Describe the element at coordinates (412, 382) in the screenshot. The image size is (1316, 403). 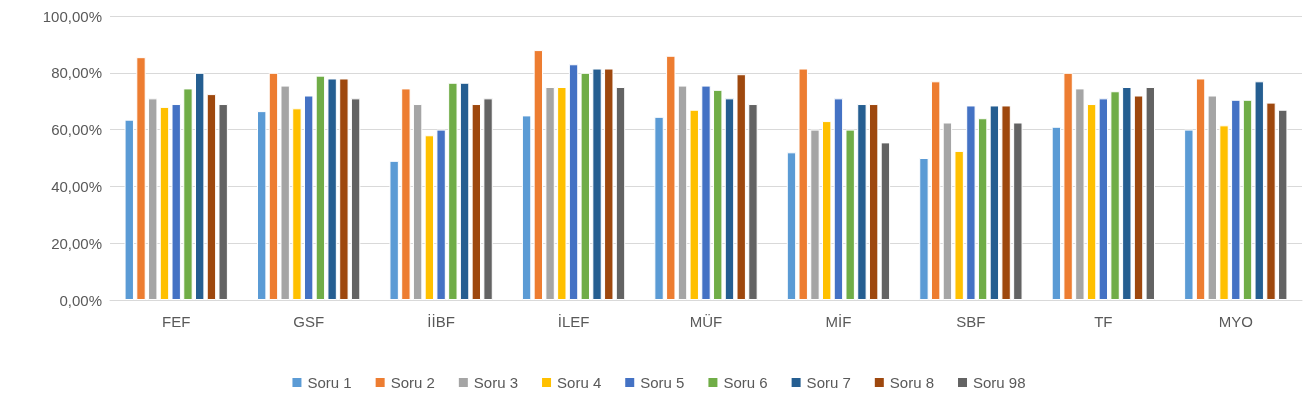
I see `legend-label: Soru 2` at that location.